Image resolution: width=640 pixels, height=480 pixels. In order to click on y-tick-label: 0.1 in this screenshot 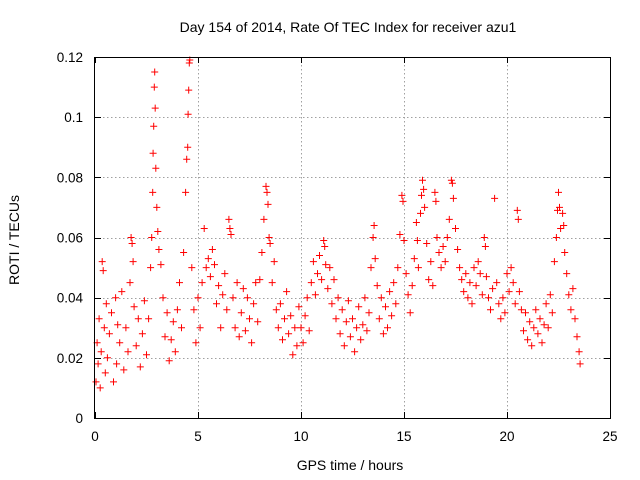, I will do `click(73, 117)`.